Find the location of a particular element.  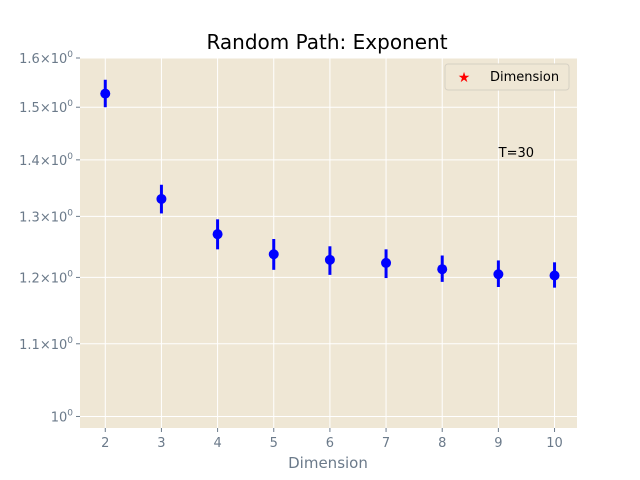

x-tick-label: 7 is located at coordinates (386, 443).